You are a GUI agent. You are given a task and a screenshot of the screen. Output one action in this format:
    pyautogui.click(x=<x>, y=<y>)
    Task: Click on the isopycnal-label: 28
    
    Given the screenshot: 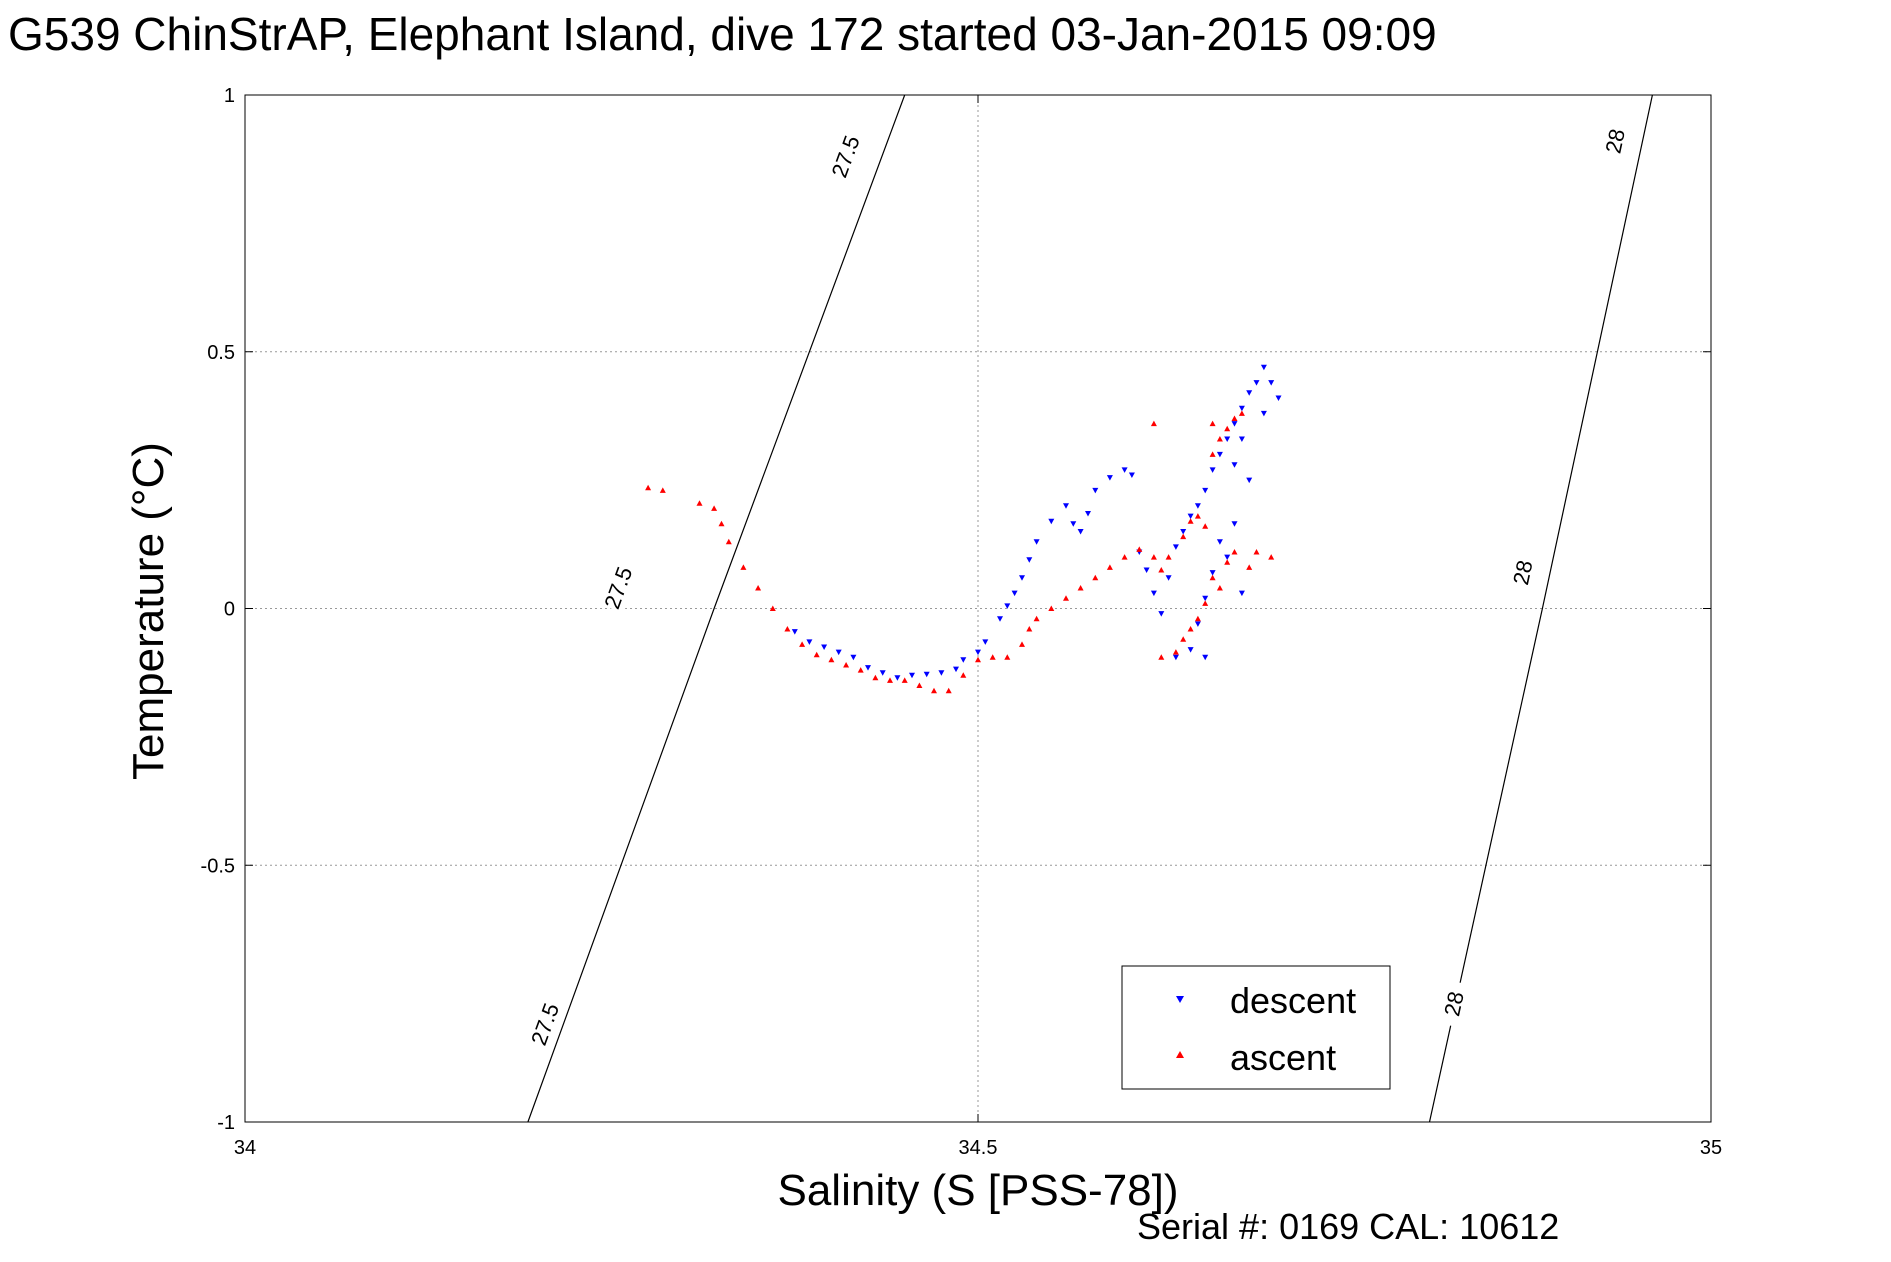 What is the action you would take?
    pyautogui.click(x=1454, y=1003)
    